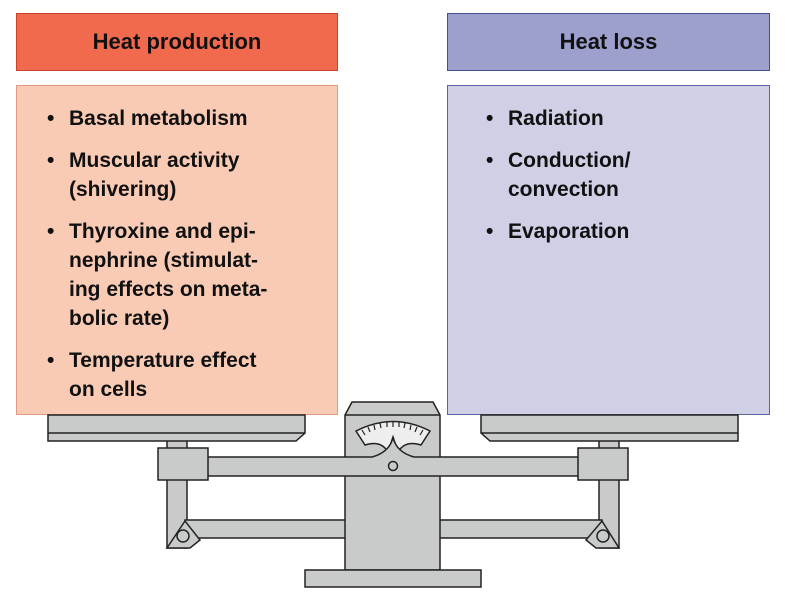 The height and width of the screenshot is (604, 786). Describe the element at coordinates (187, 175) in the screenshot. I see `list-item: Muscular activity (shivering)` at that location.